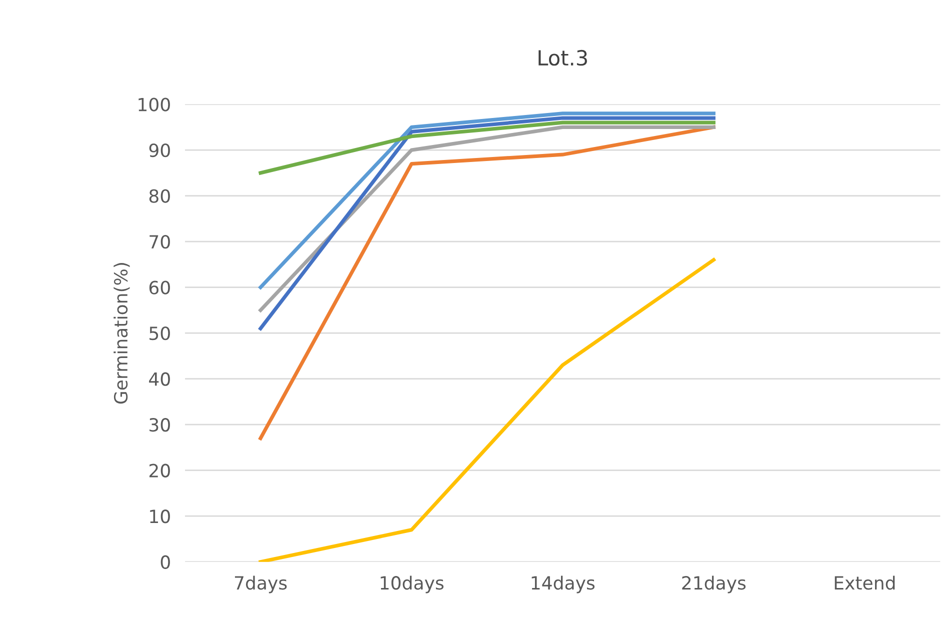 Image resolution: width=944 pixels, height=632 pixels. What do you see at coordinates (159, 150) in the screenshot?
I see `y-tick-label: 90` at bounding box center [159, 150].